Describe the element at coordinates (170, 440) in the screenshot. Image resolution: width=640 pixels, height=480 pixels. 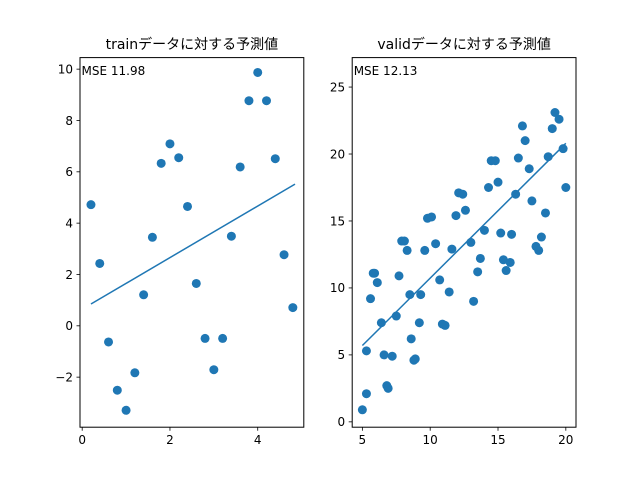
I see `train-x-tick-label: 2` at that location.